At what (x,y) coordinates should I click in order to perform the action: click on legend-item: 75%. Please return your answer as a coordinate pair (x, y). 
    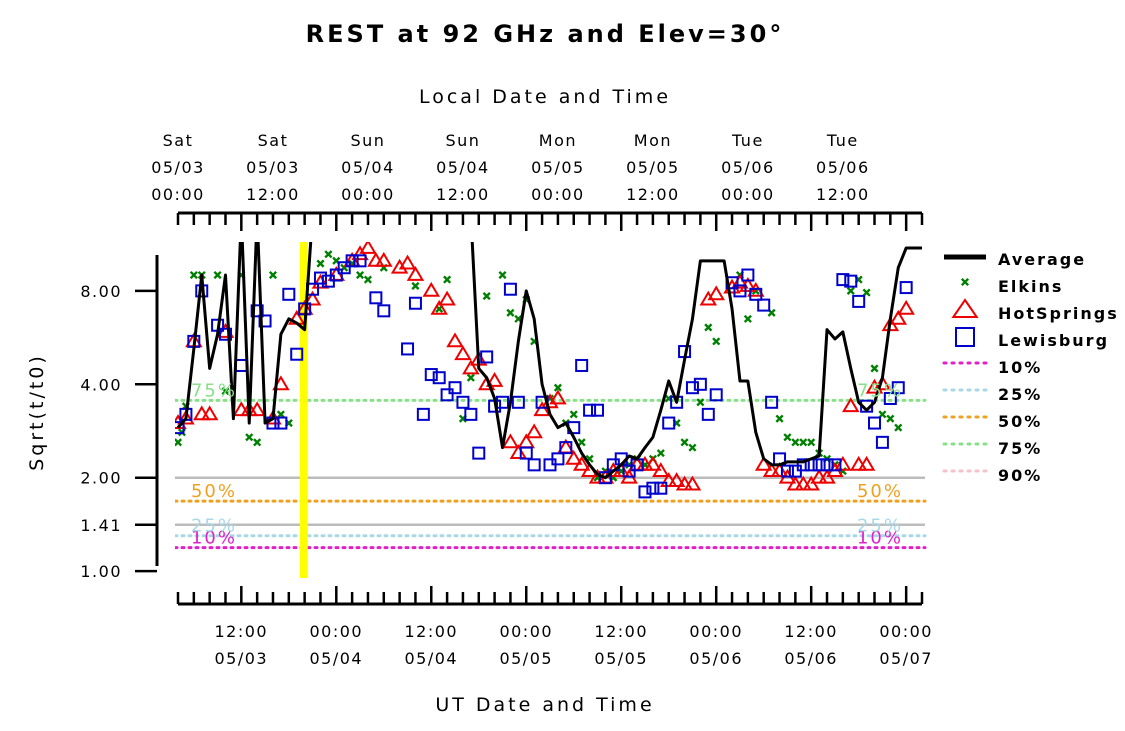
    Looking at the image, I should click on (992, 448).